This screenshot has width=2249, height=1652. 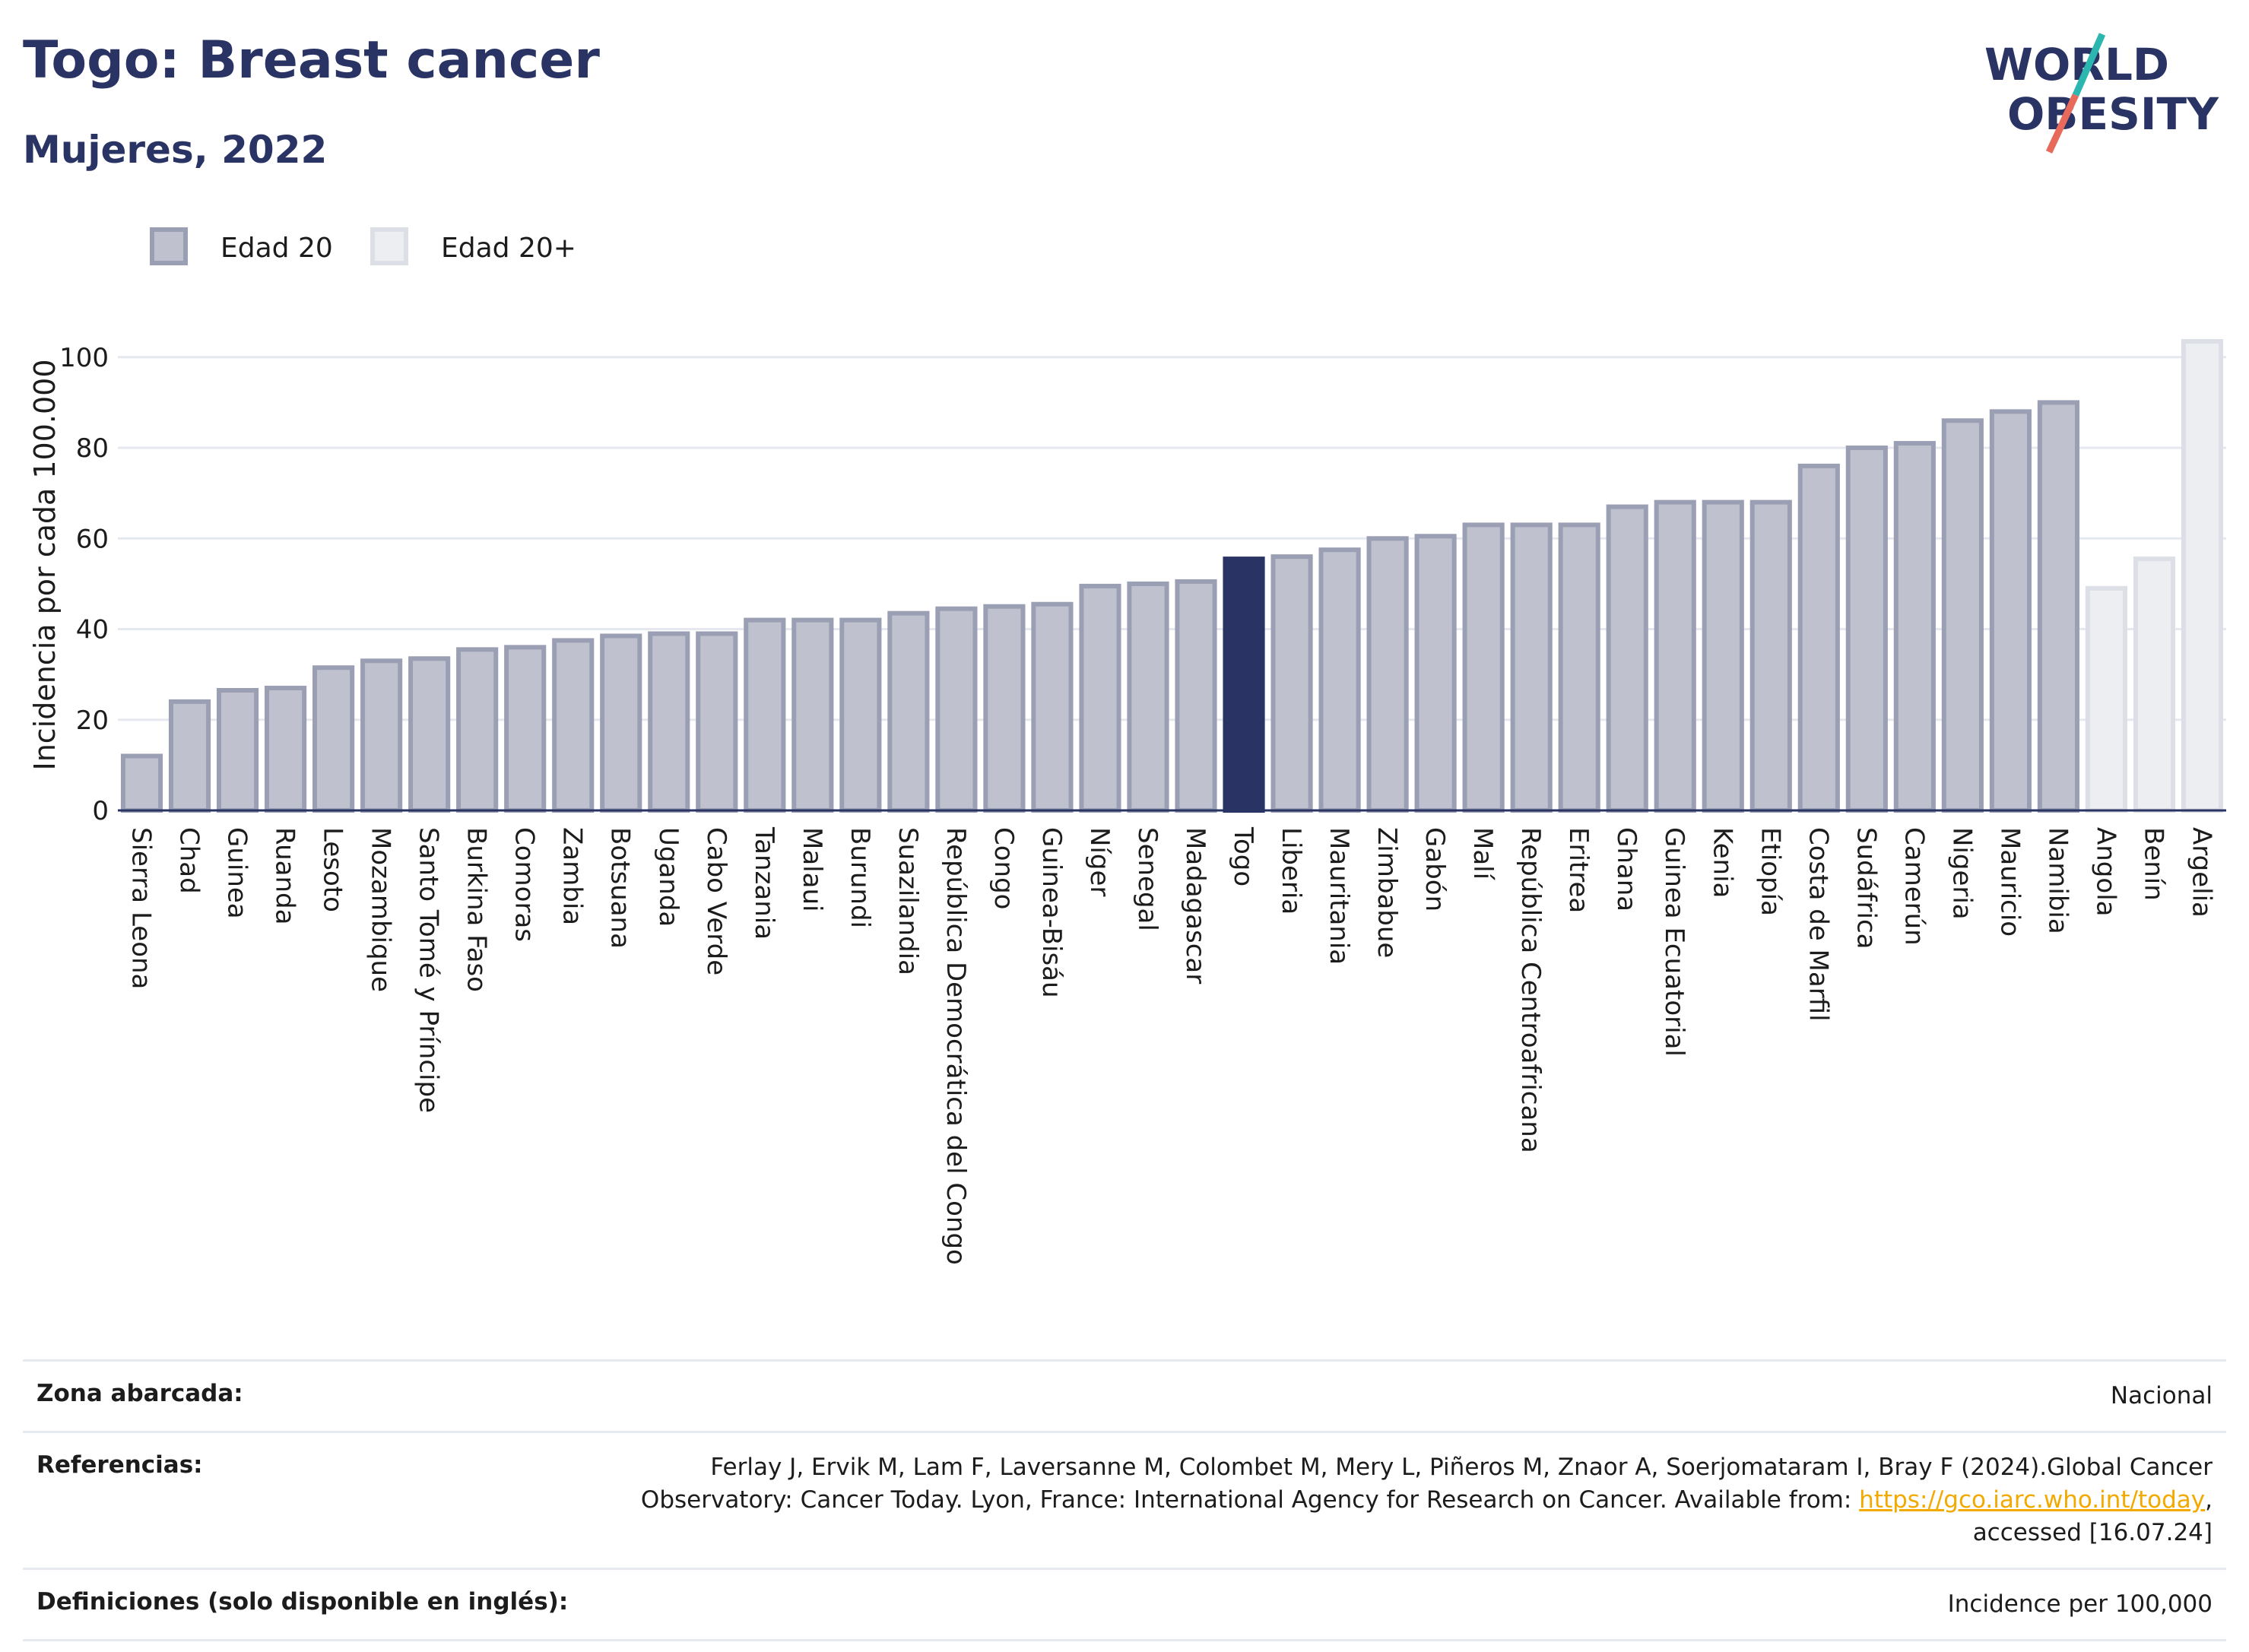 What do you see at coordinates (1291, 871) in the screenshot?
I see `x-tick-label: Liberia` at bounding box center [1291, 871].